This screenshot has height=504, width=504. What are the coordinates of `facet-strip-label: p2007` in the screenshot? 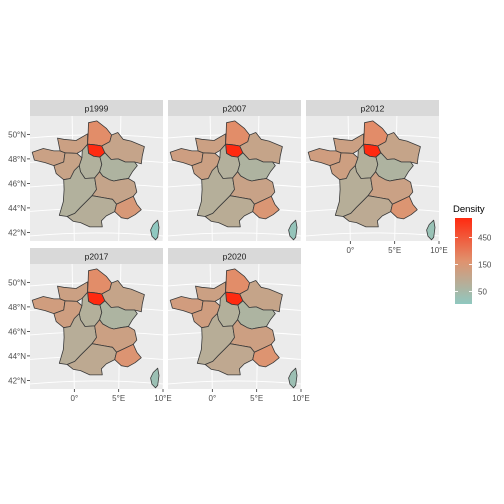 It's located at (235, 109).